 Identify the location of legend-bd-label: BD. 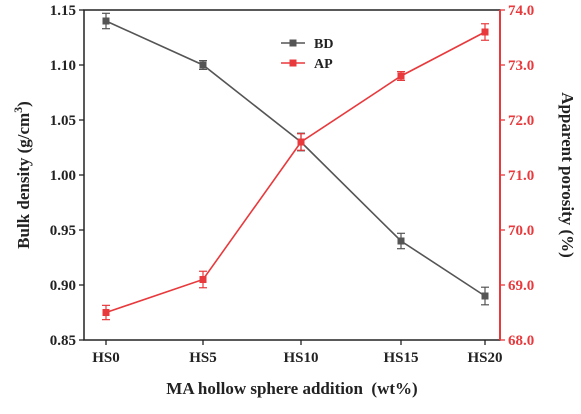
(323, 44).